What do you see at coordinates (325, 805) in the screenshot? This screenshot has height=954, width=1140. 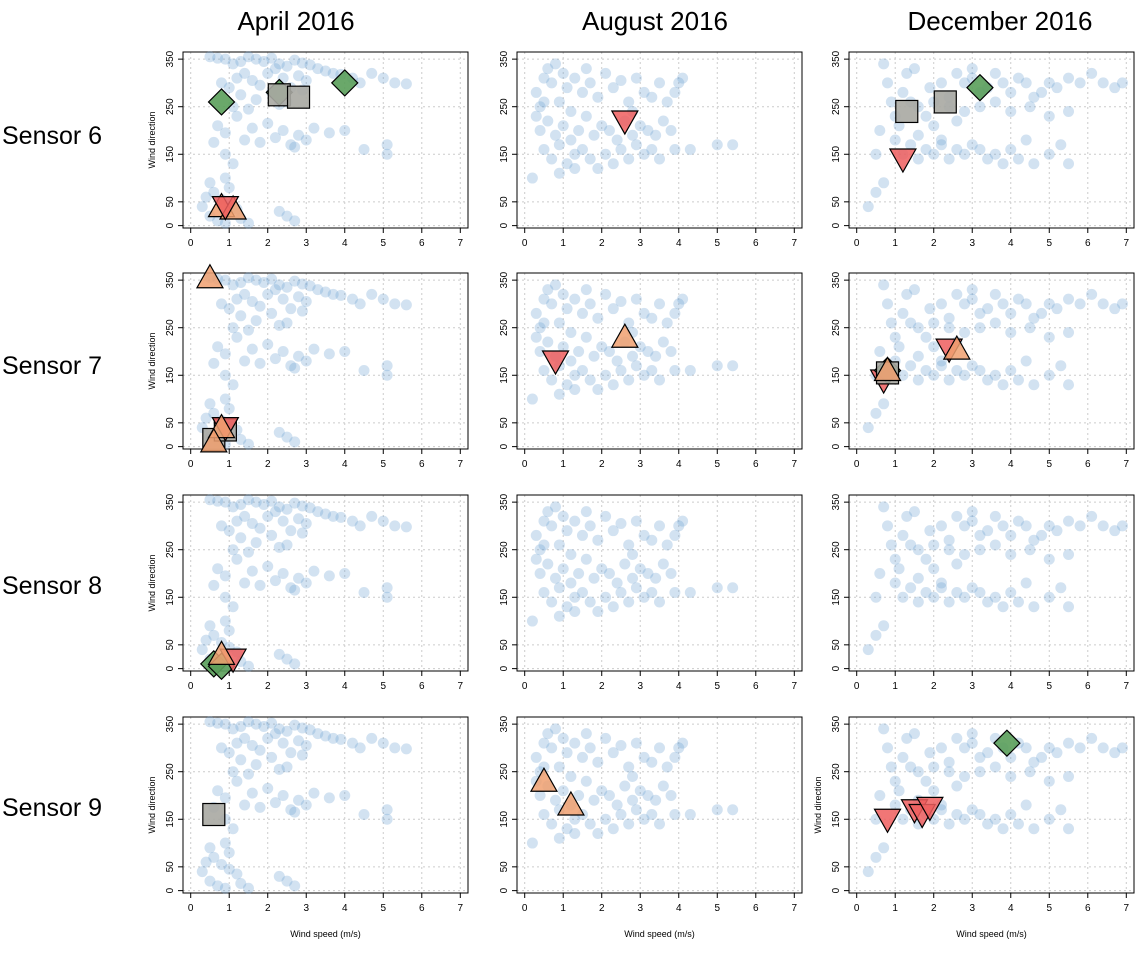 I see `panel-frame` at bounding box center [325, 805].